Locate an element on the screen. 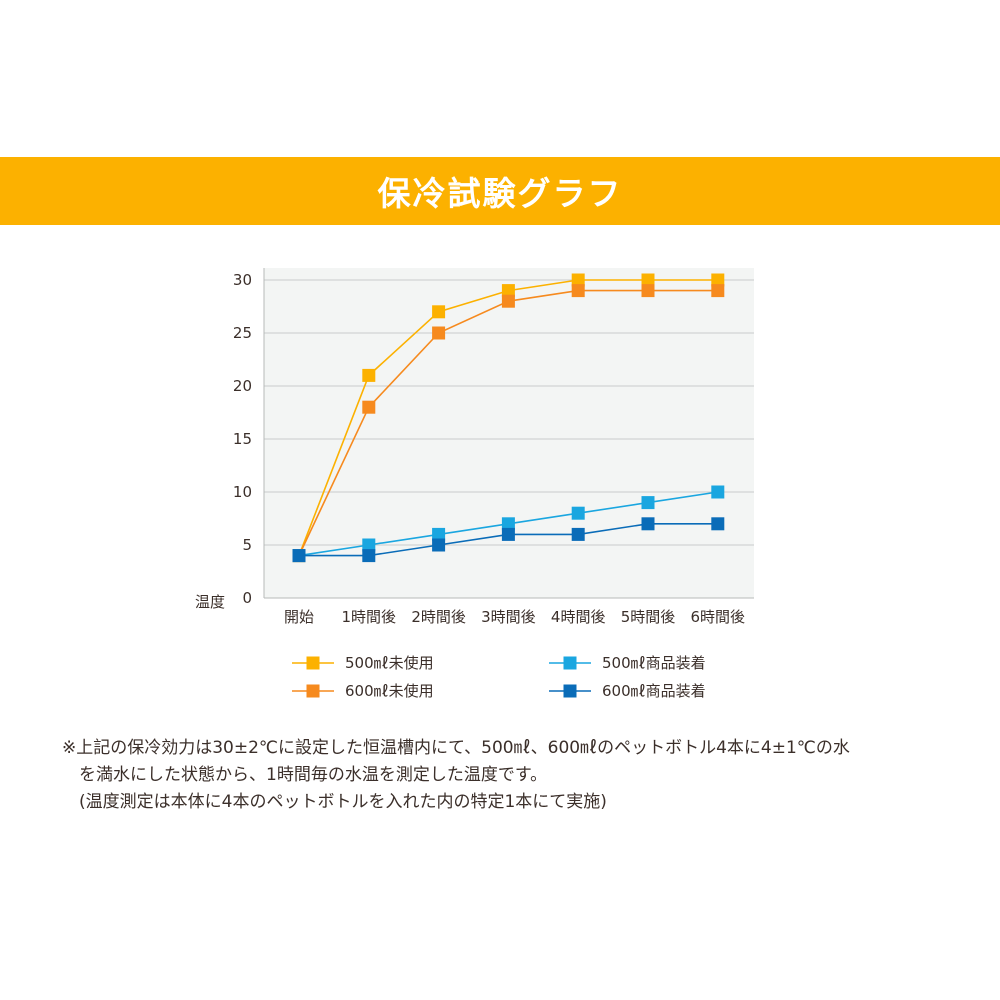 The image size is (1000, 1000). x-tick-label: 6時間後 is located at coordinates (718, 617).